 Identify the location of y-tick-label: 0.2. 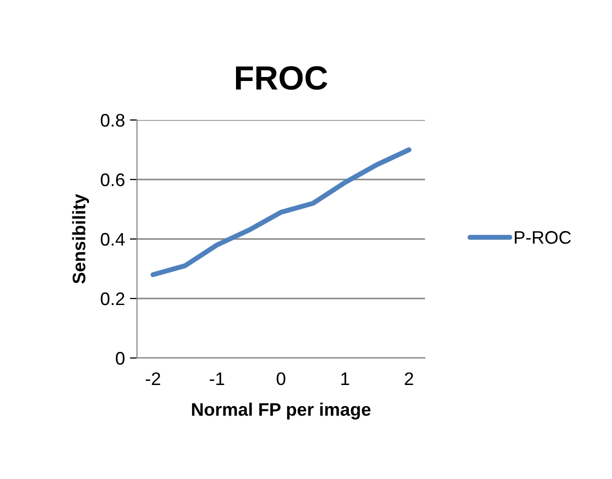
(112, 299).